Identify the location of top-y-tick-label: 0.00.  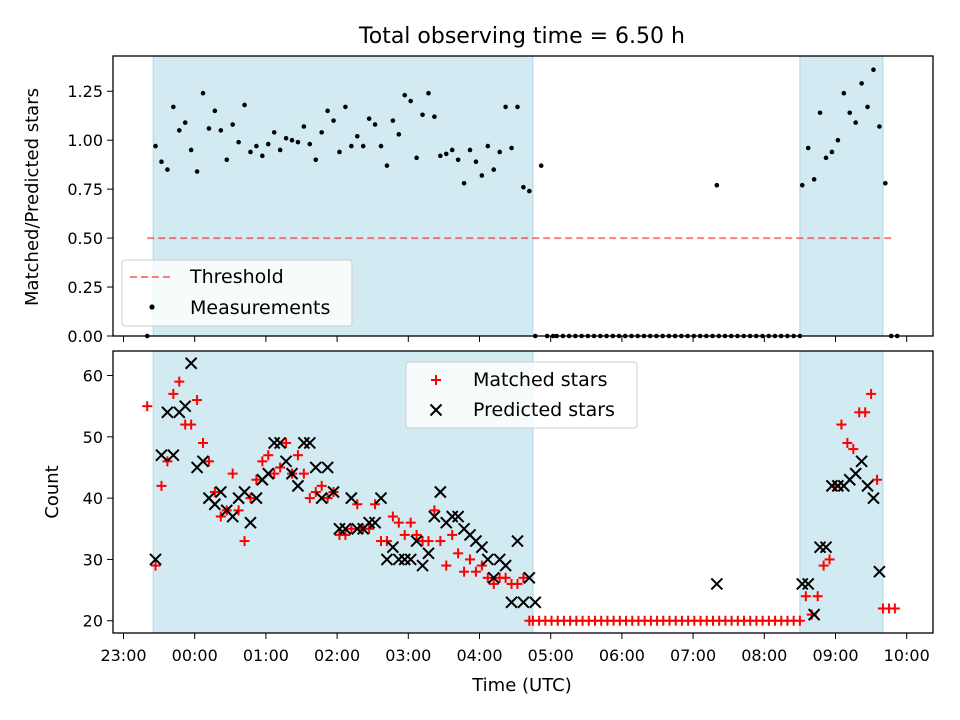
(85, 336).